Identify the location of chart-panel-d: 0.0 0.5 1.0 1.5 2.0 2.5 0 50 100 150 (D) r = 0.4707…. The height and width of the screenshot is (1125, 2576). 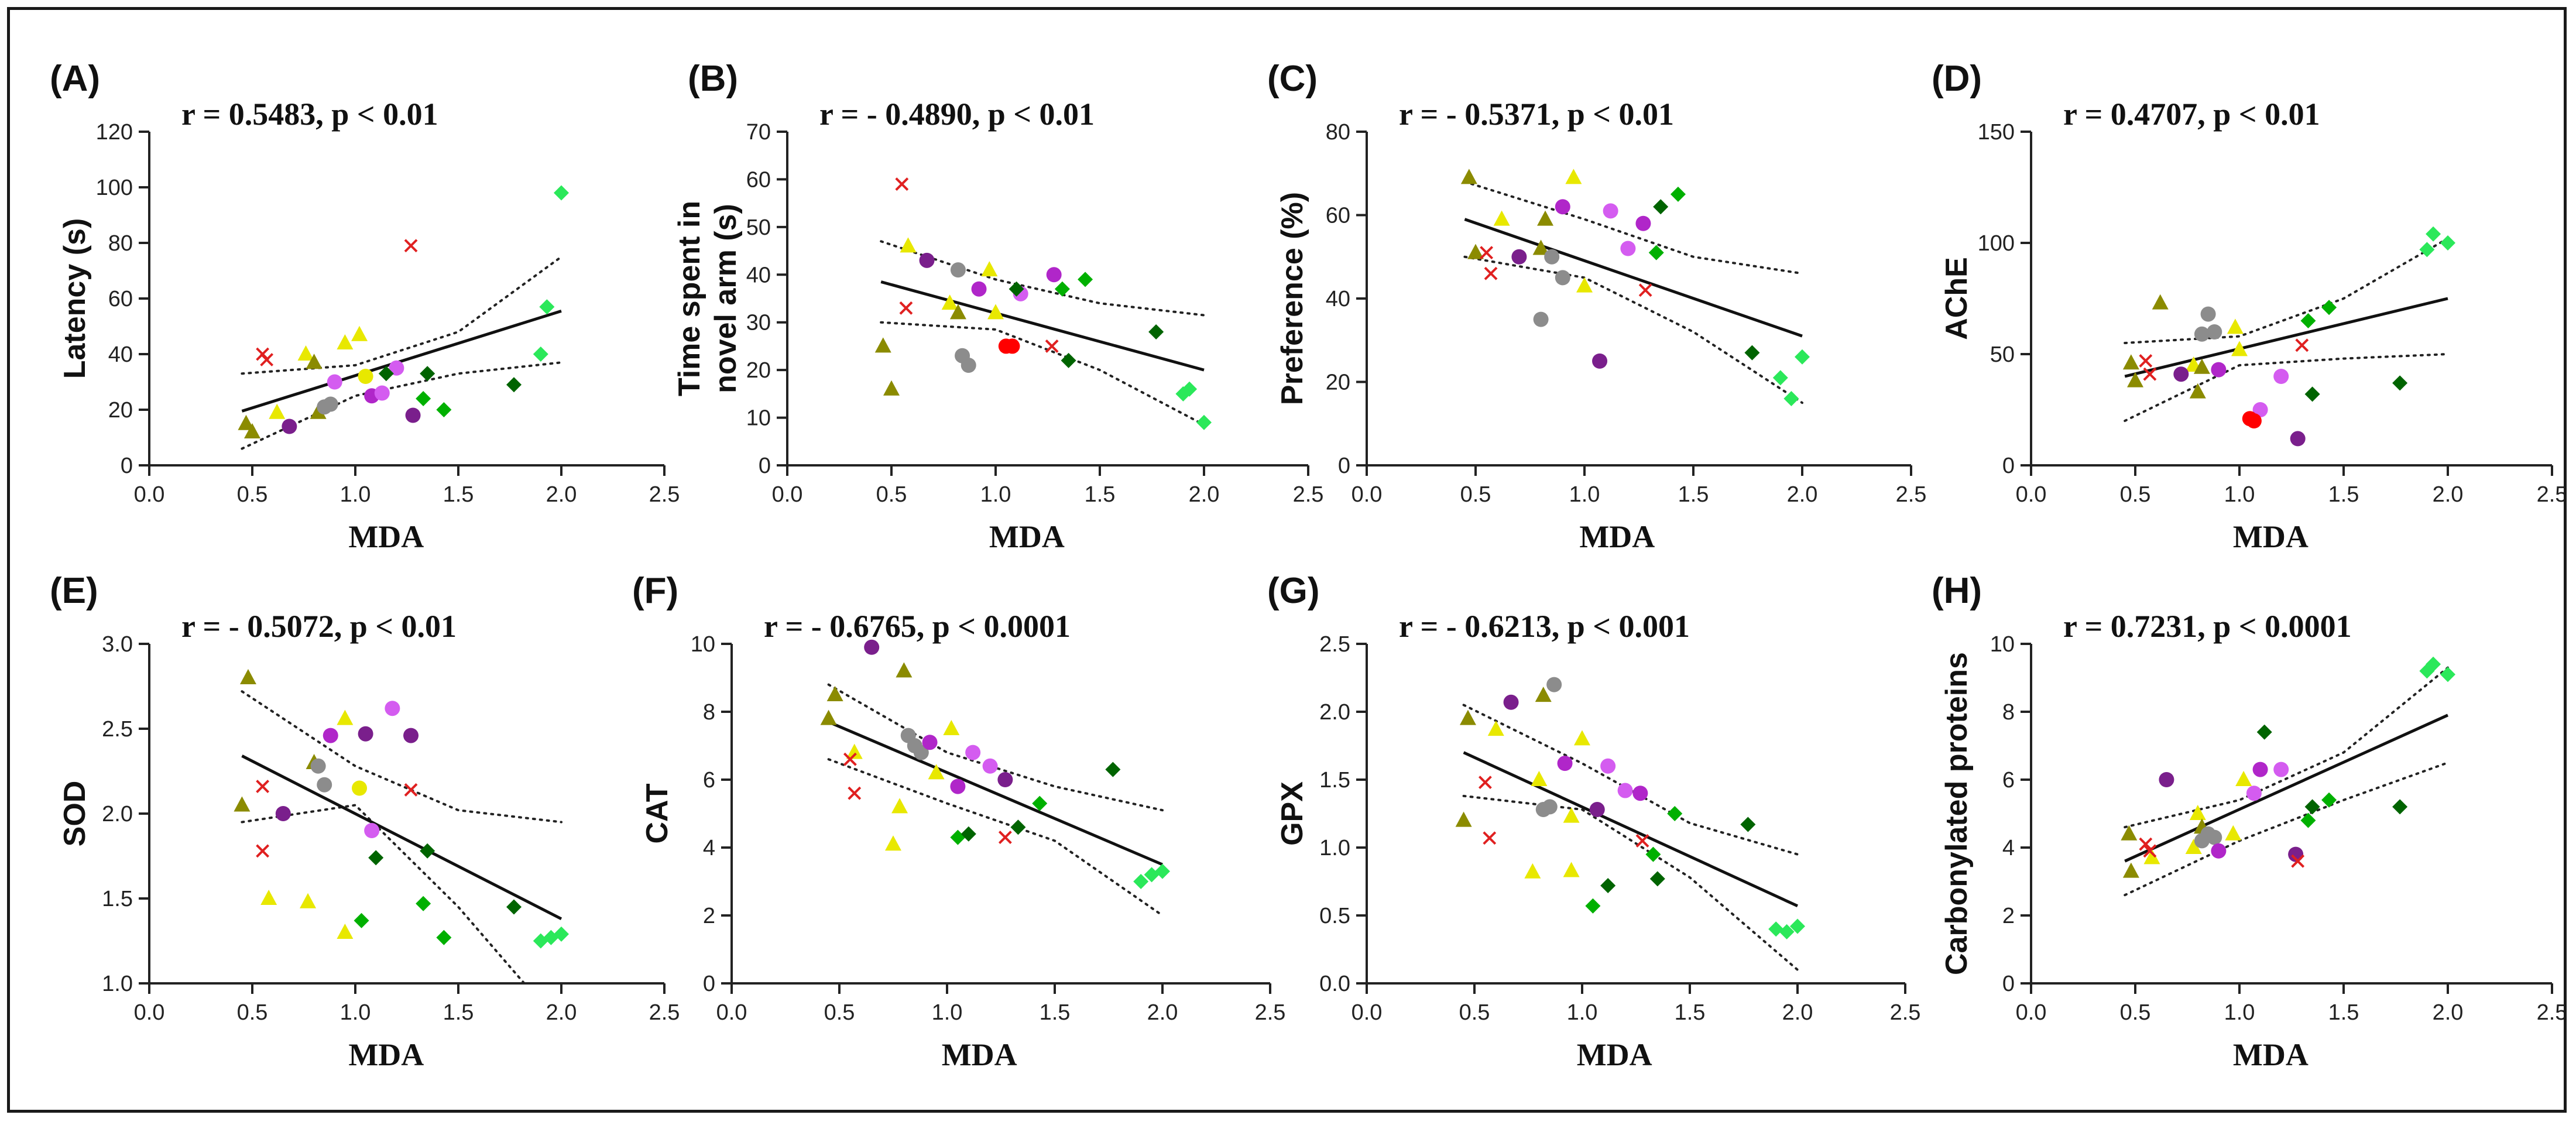
(2249, 306).